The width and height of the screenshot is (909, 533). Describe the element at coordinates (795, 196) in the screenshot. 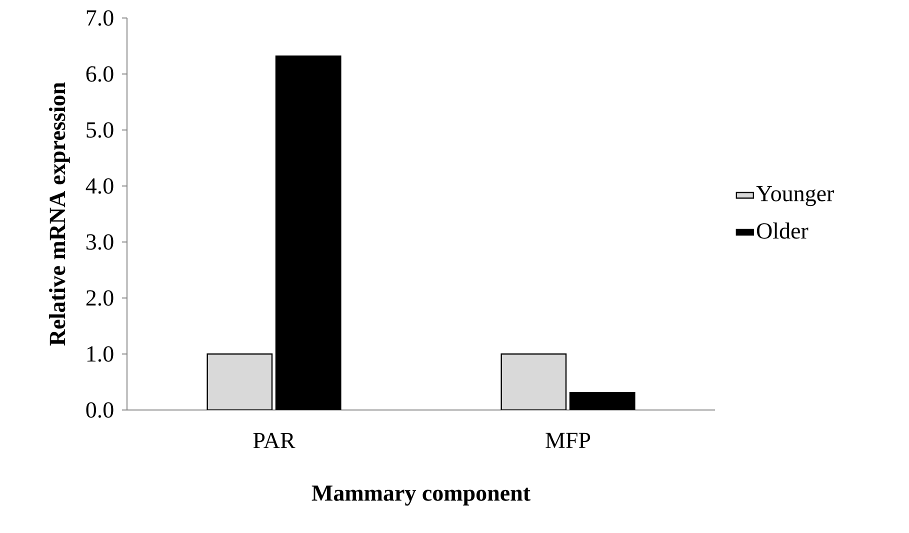

I see `legend-label: Younger` at that location.